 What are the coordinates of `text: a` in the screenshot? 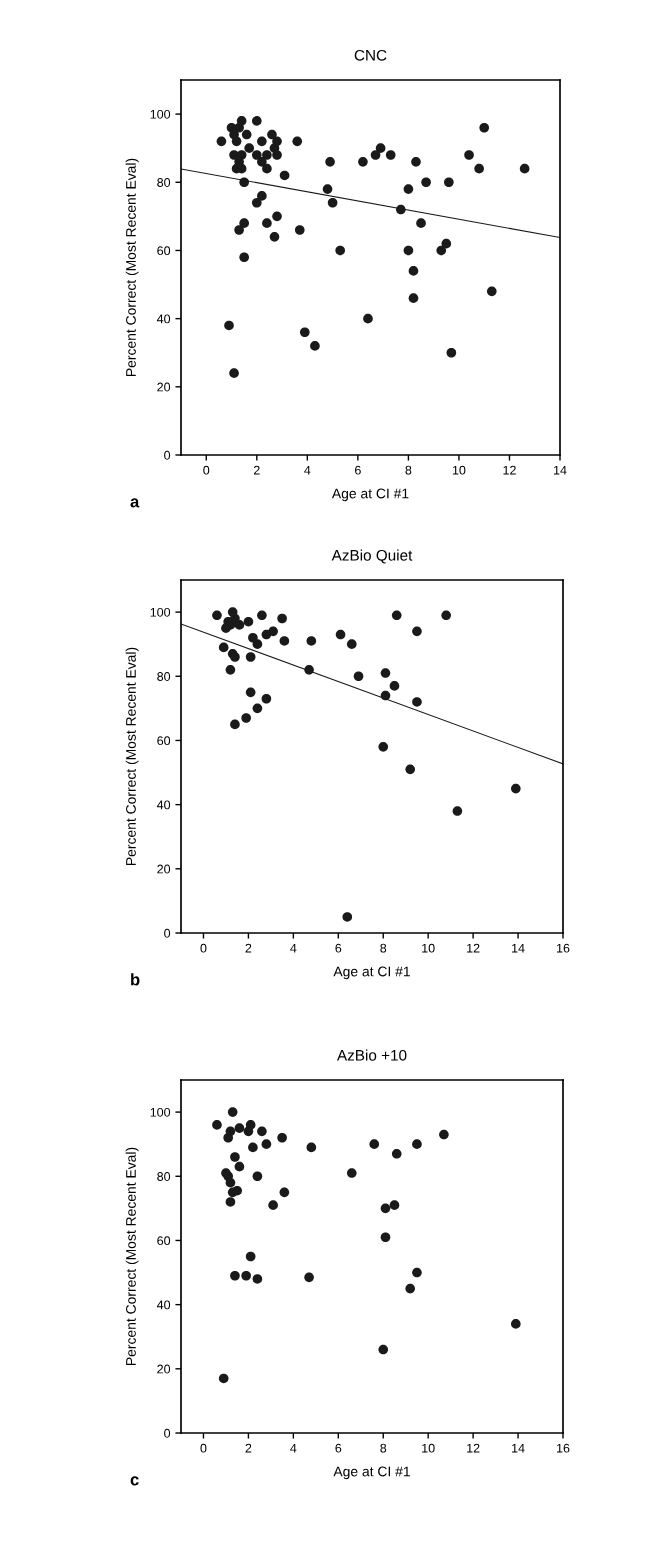 It's located at (135, 503).